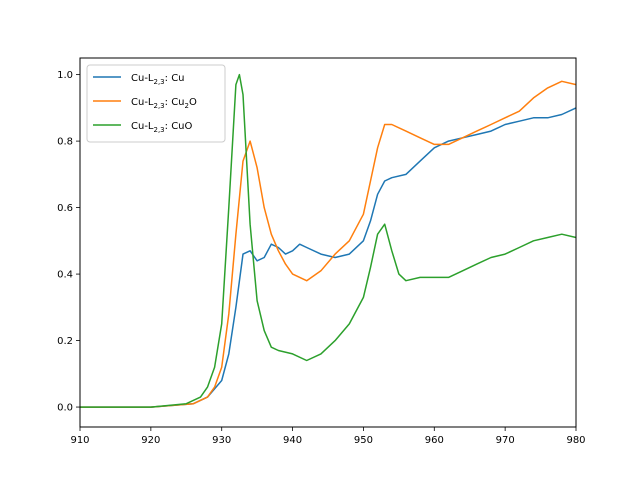  Describe the element at coordinates (65, 142) in the screenshot. I see `y-tick-label: 0.8` at that location.